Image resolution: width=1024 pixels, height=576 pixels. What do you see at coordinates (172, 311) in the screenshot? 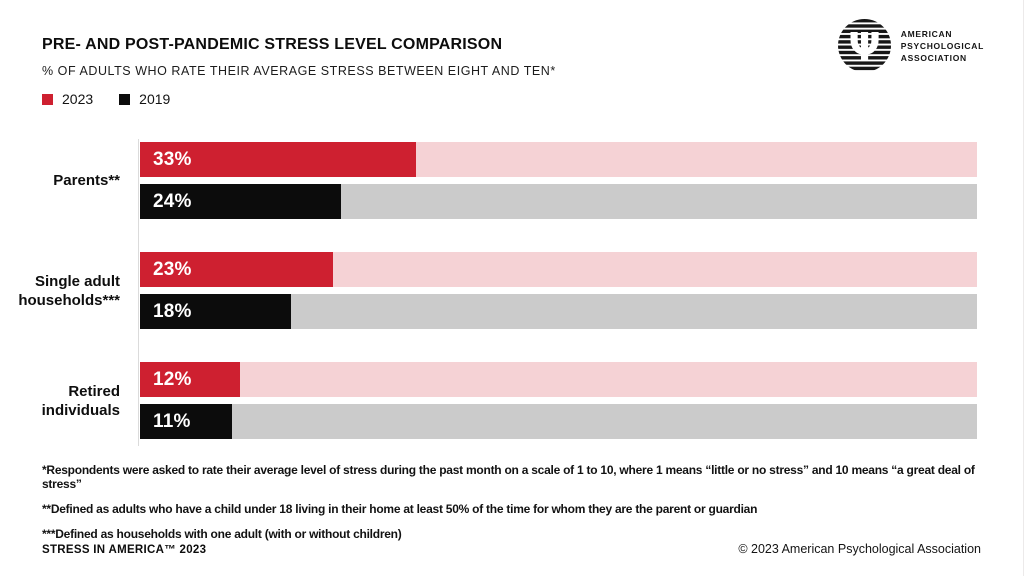
I see `bar-value-label: 18%` at bounding box center [172, 311].